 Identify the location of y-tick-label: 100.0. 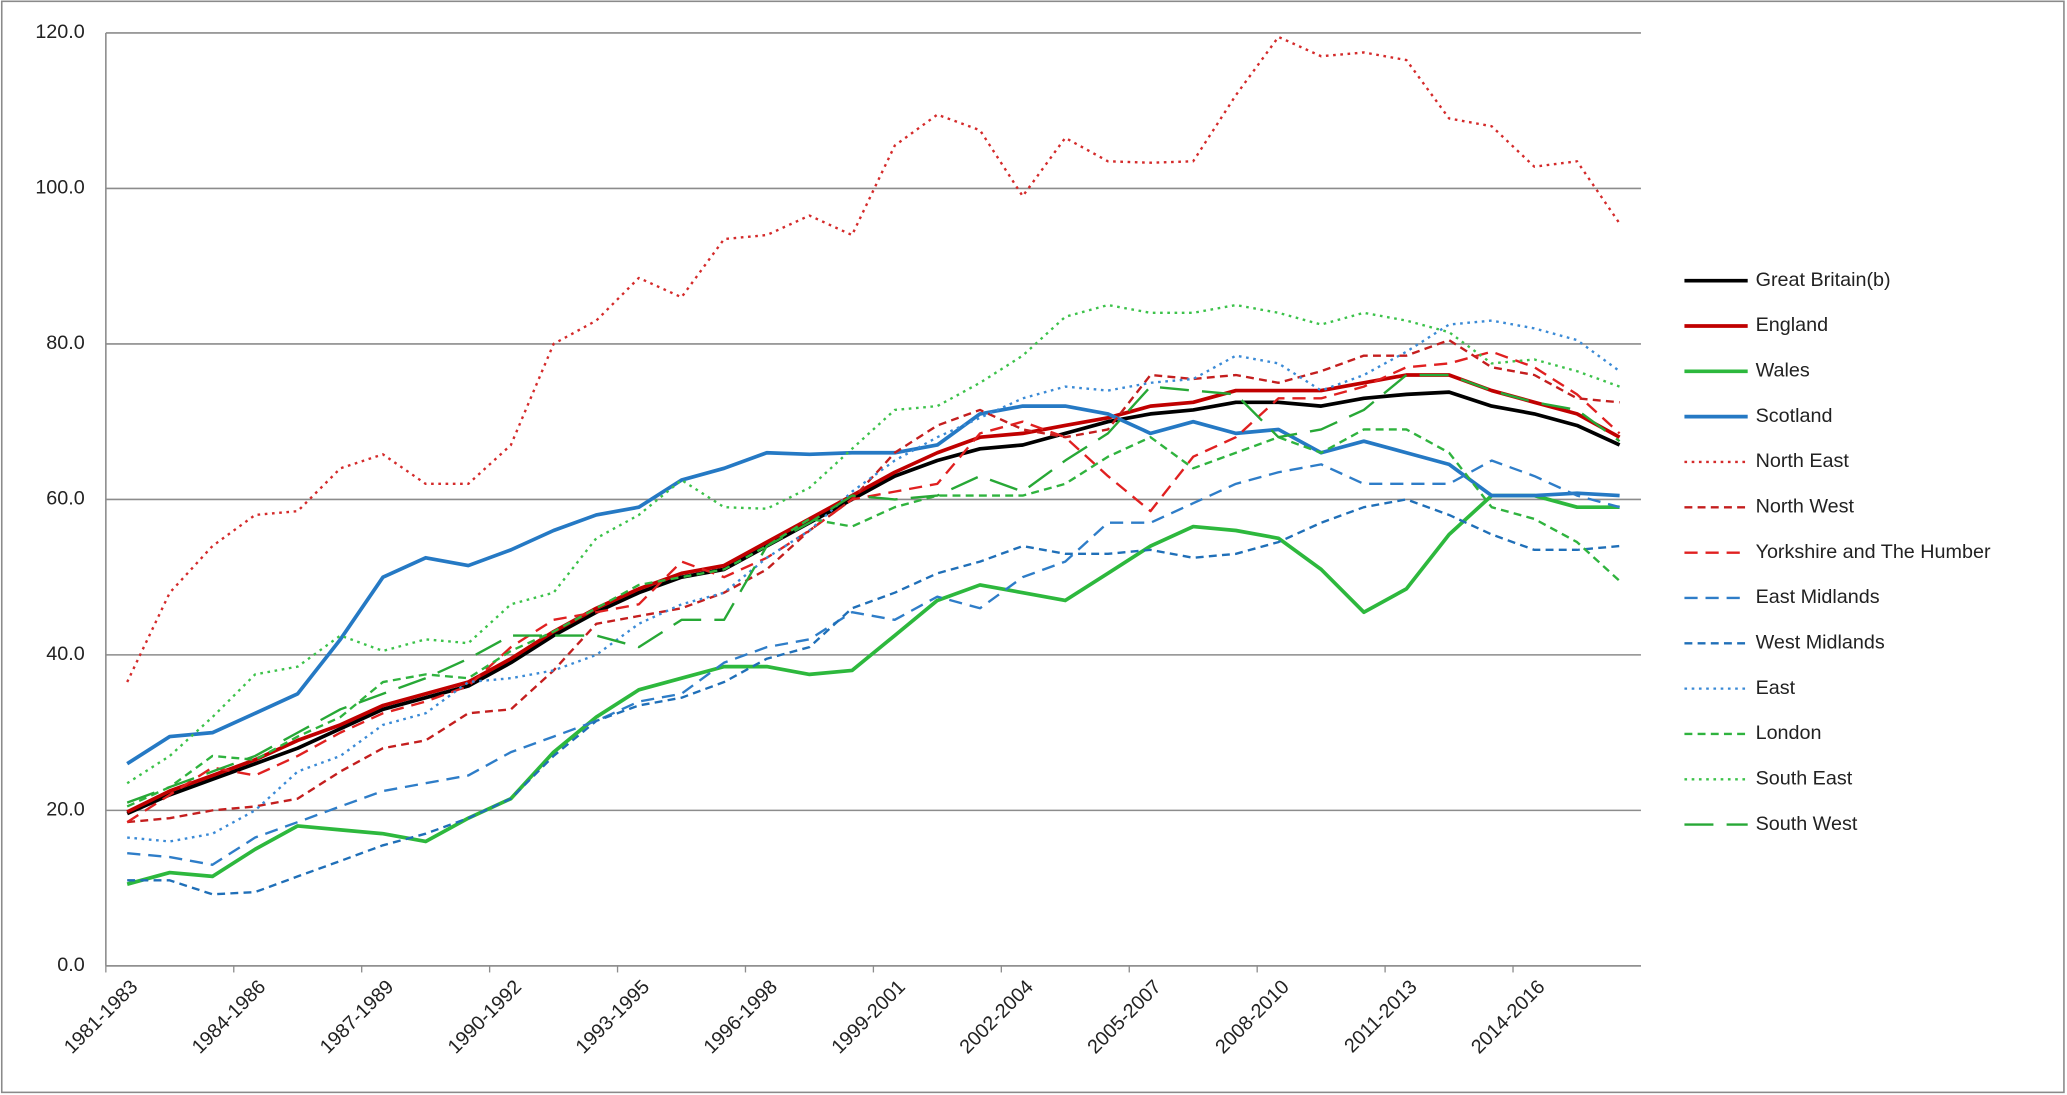
(59, 188).